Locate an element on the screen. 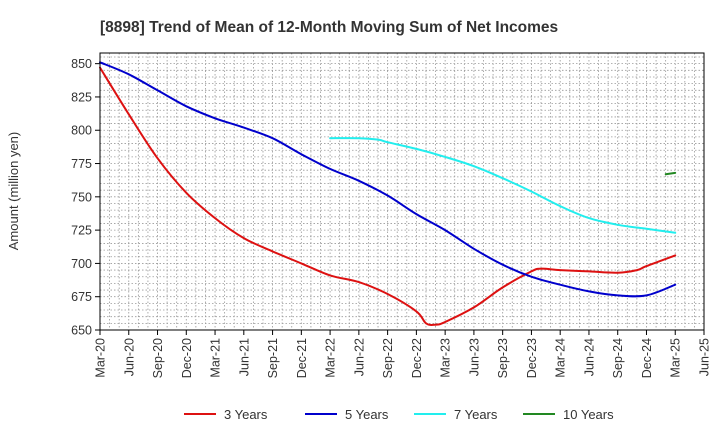 This screenshot has height=440, width=720. legend-label-3-years: 3 Years is located at coordinates (246, 414).